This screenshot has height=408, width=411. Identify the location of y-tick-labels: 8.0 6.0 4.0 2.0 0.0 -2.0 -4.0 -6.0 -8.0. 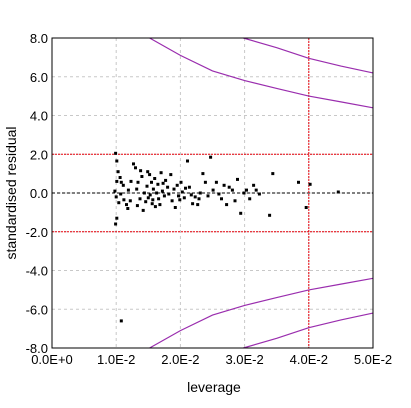
(37, 193).